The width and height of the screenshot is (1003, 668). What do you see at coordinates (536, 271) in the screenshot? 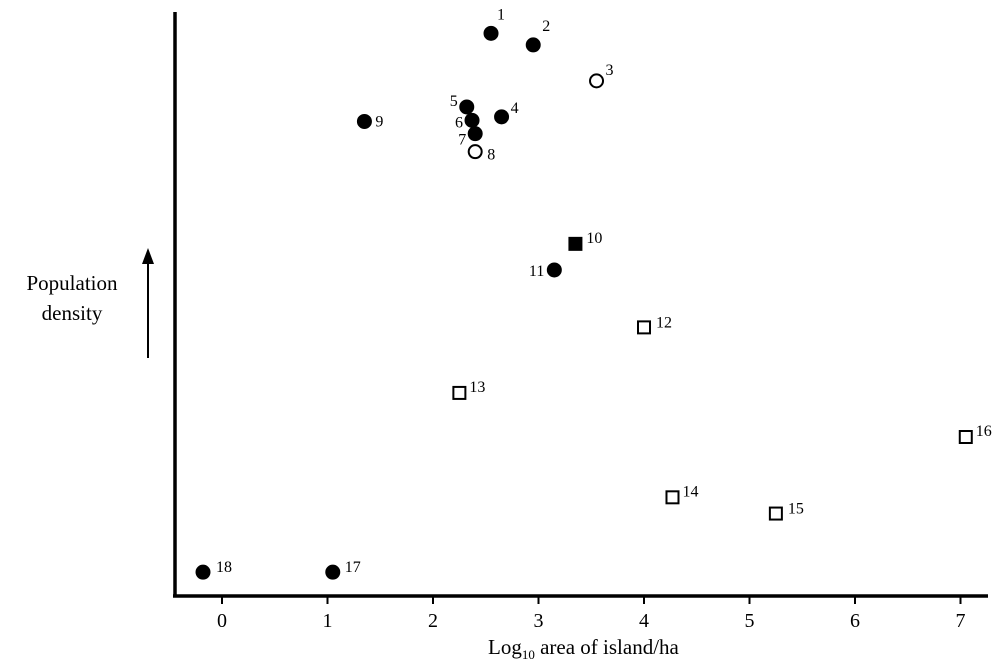
I see `data-point-label: 11` at bounding box center [536, 271].